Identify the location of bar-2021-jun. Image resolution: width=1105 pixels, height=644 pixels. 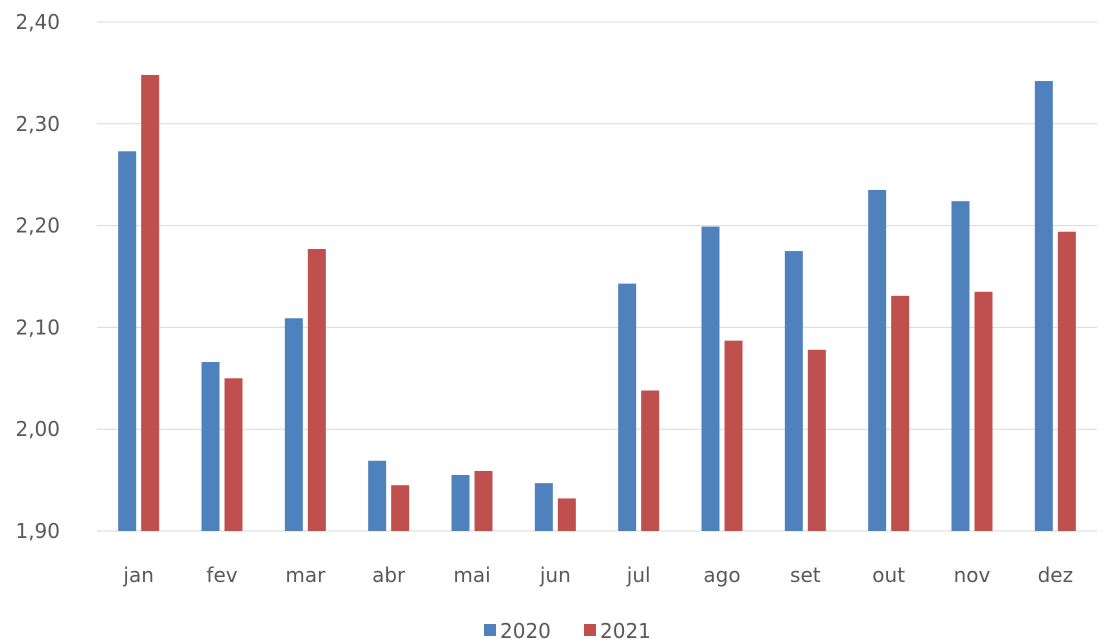
(566, 514).